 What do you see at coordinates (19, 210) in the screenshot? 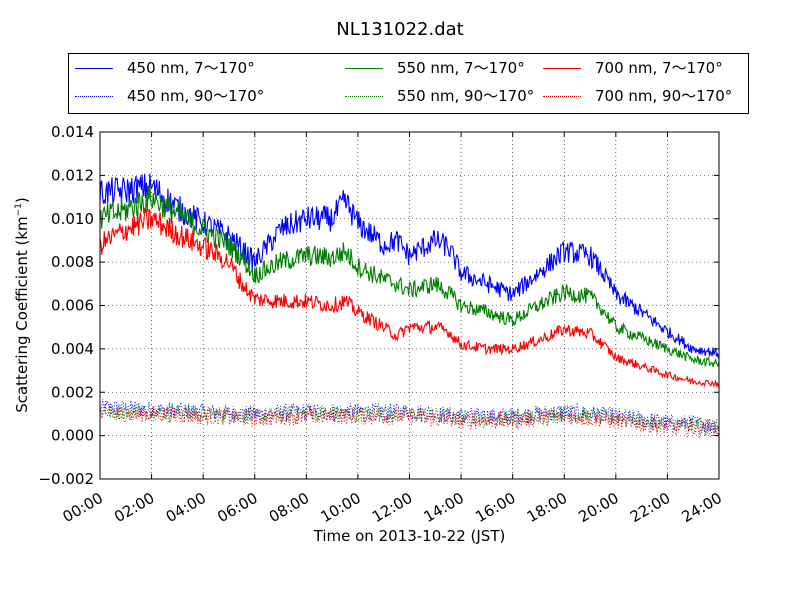
I see `y-axis-label-exponent: −1` at bounding box center [19, 210].